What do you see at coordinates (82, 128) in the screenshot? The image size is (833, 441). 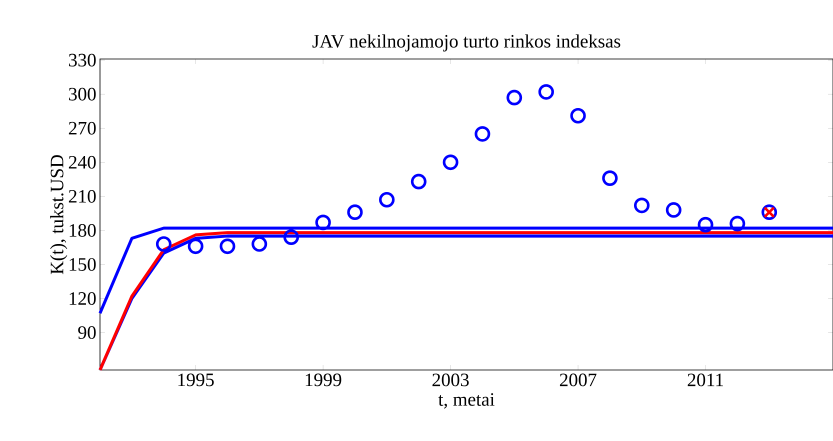 I see `y-tick-label: 270` at bounding box center [82, 128].